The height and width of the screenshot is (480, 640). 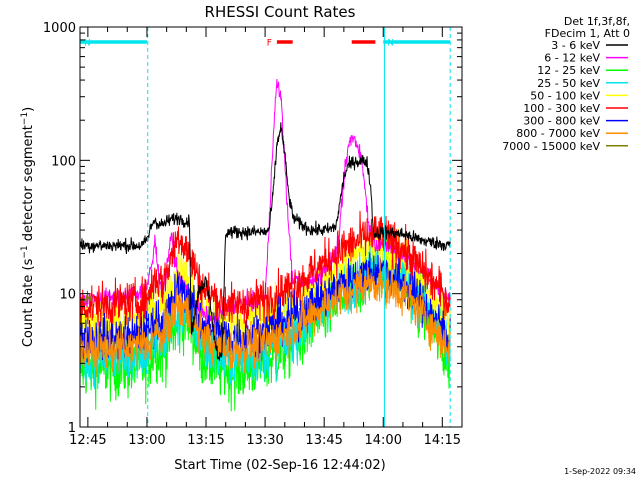 I want to click on y-tick-label: 1000, so click(x=59, y=28).